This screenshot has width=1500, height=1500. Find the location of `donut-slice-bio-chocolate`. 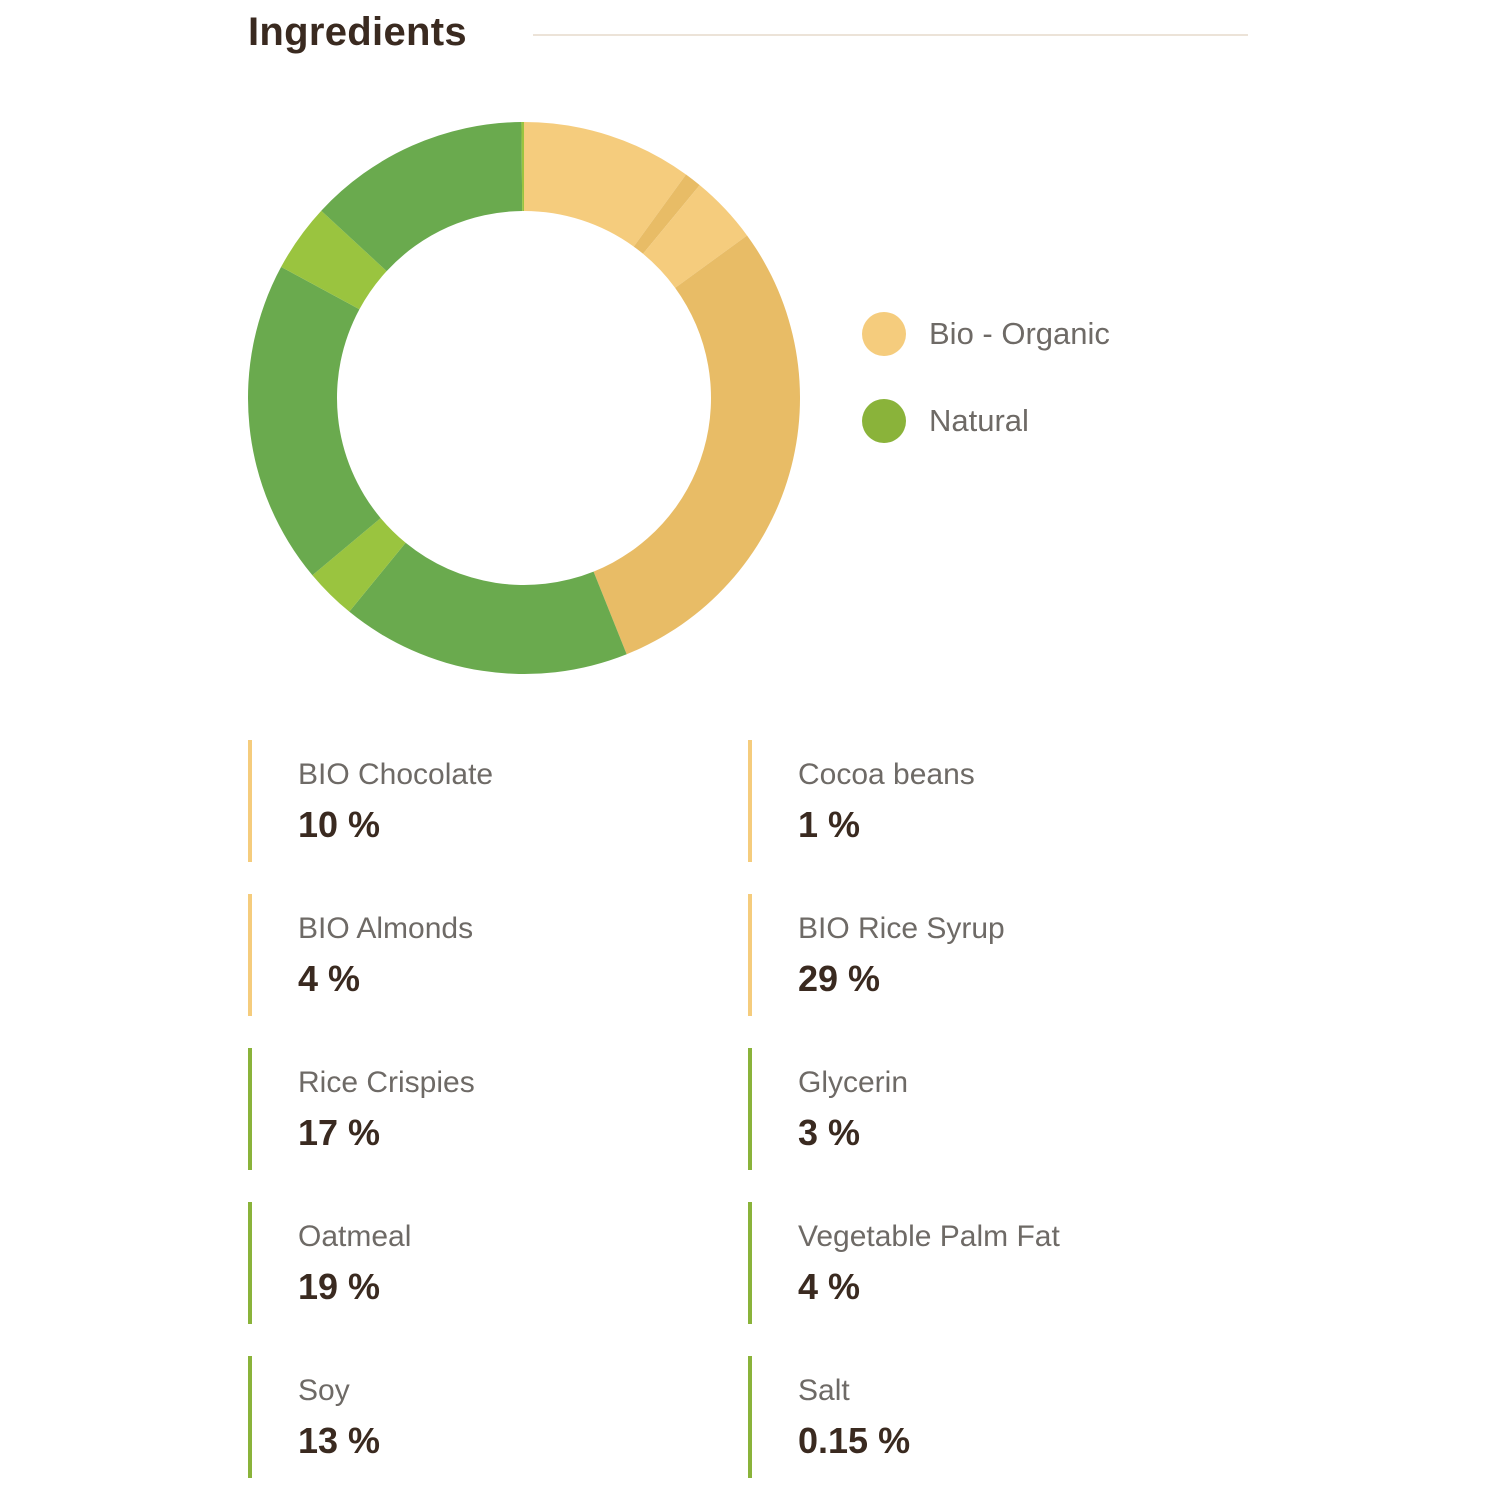

donut-slice-bio-chocolate is located at coordinates (605, 184).